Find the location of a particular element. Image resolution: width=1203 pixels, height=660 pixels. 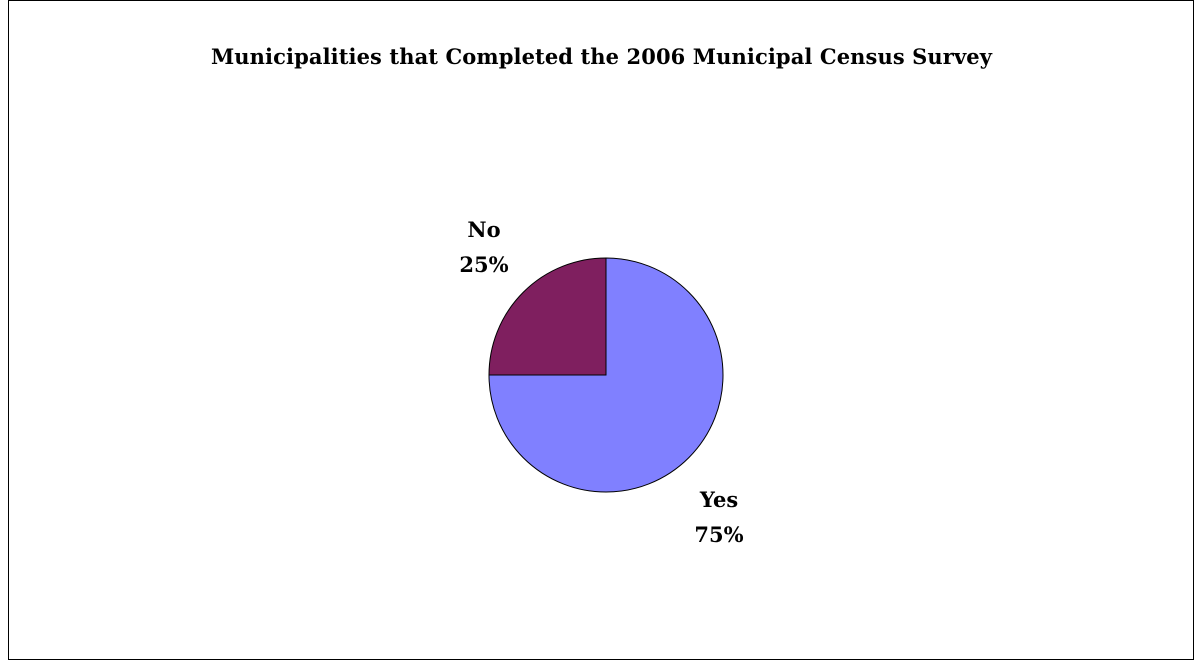

pie-labels: Yes 75% No 25% is located at coordinates (601, 382).